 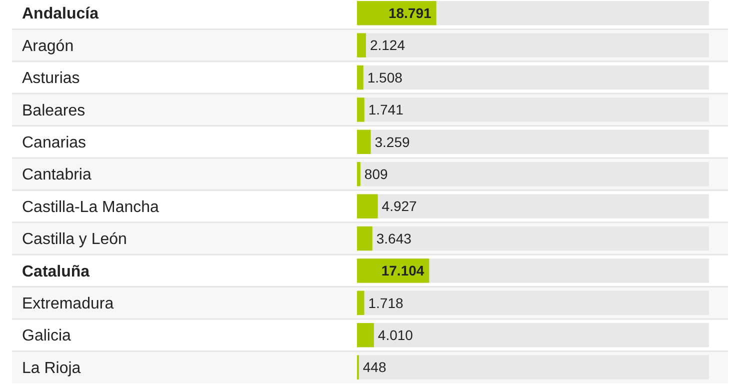 What do you see at coordinates (68, 304) in the screenshot?
I see `y-tick-label: Extremadura` at bounding box center [68, 304].